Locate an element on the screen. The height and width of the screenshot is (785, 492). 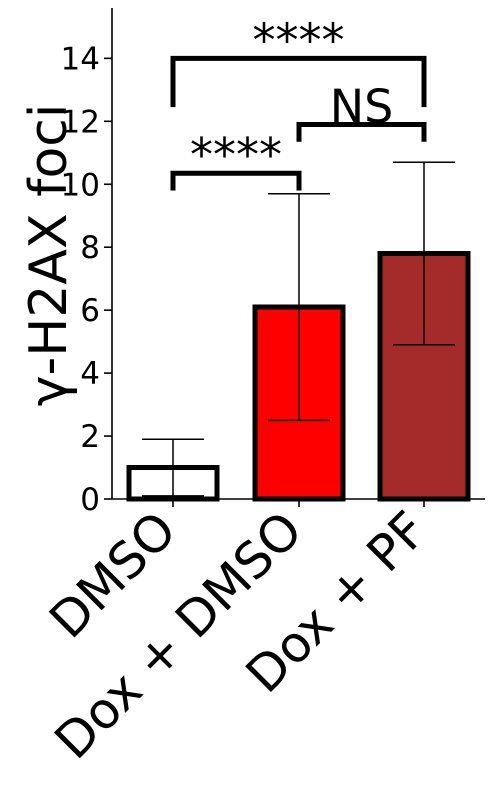
y-axis-label: γ-H2AX foci is located at coordinates (49, 255).